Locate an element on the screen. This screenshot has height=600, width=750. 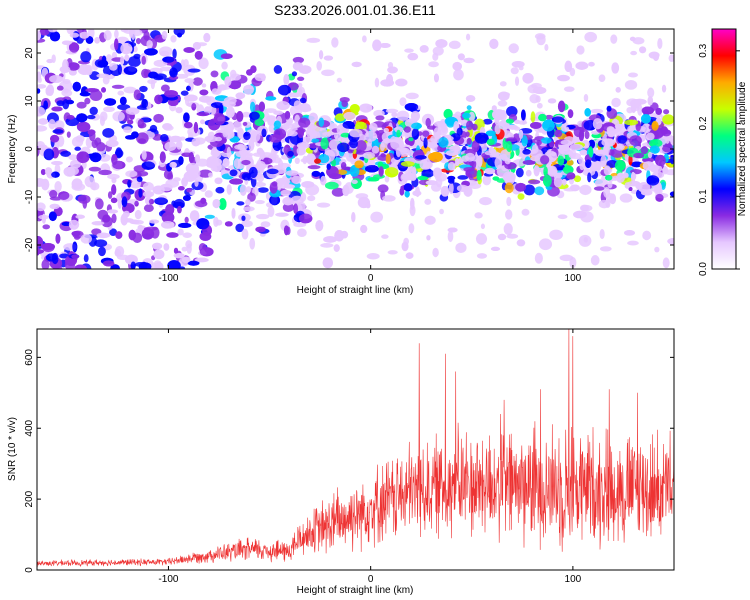
spectrogram-x-tick-label: 100 is located at coordinates (573, 278).